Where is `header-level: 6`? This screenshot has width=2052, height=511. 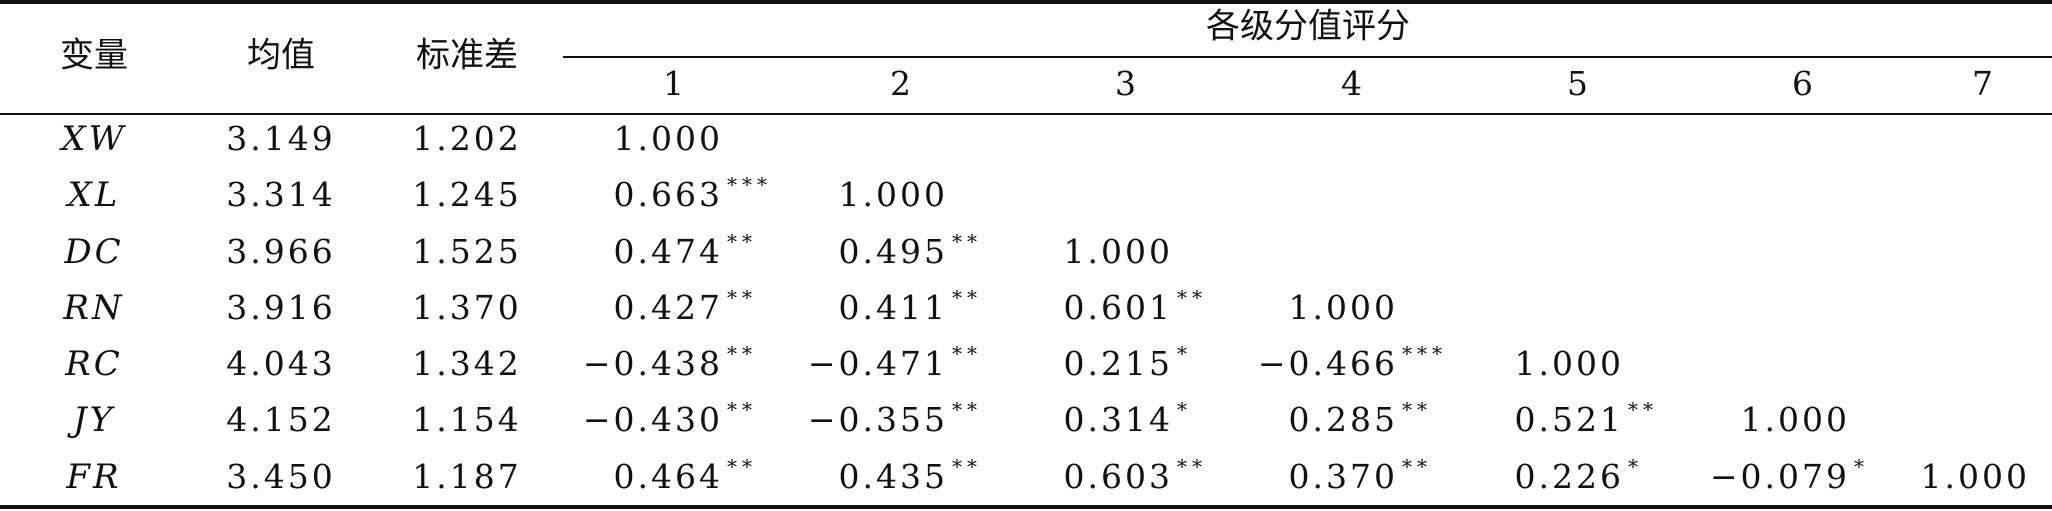 header-level: 6 is located at coordinates (1804, 83).